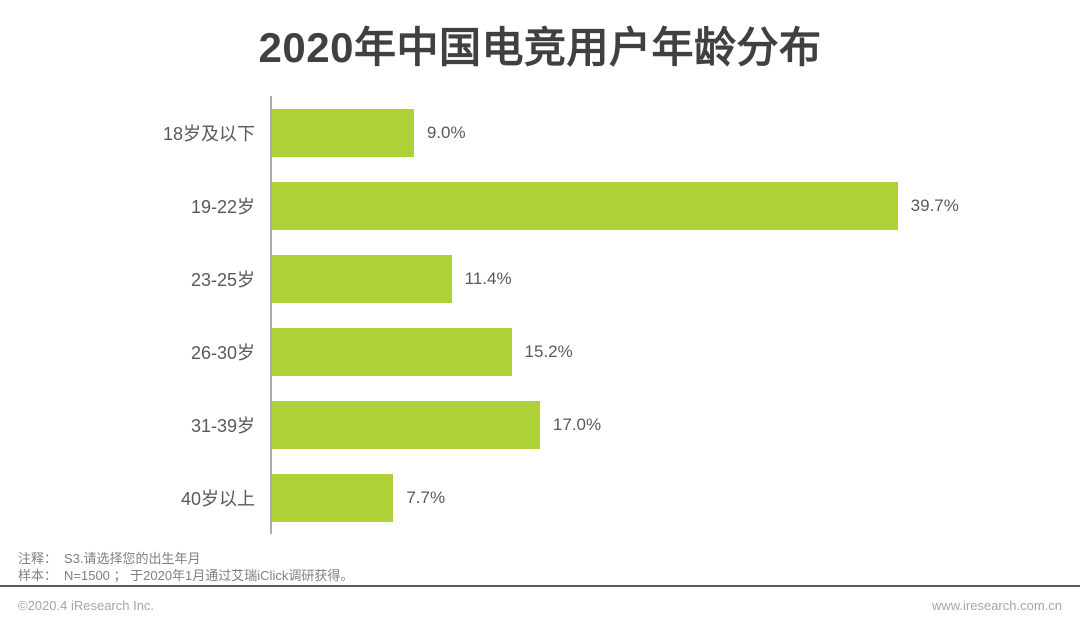 This screenshot has width=1080, height=623. What do you see at coordinates (996, 605) in the screenshot?
I see `website-text: www.iresearch.com.cn` at bounding box center [996, 605].